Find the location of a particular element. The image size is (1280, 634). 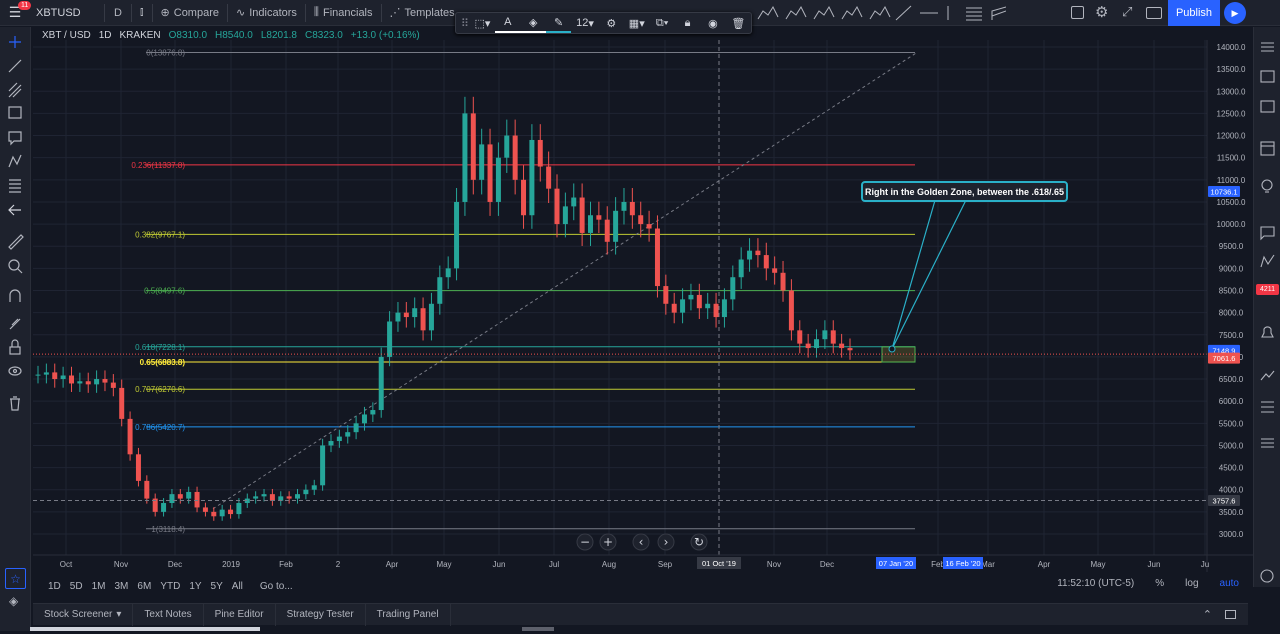

replay-button: ▶ is located at coordinates (1235, 13).